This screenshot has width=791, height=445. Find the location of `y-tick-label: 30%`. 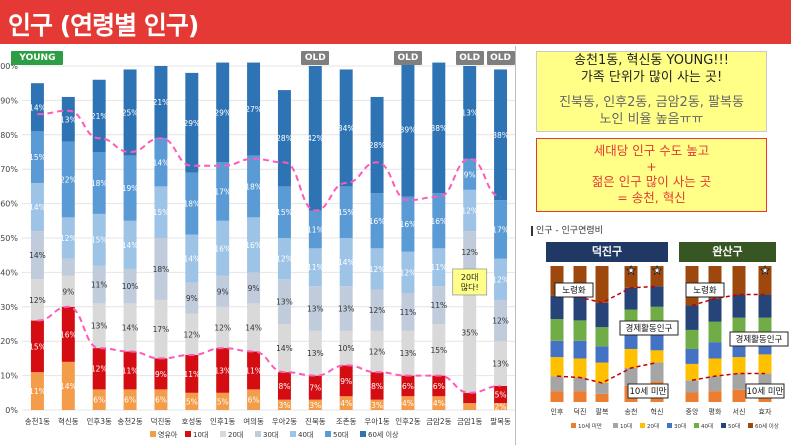

y-tick-label: 30% is located at coordinates (9, 307).